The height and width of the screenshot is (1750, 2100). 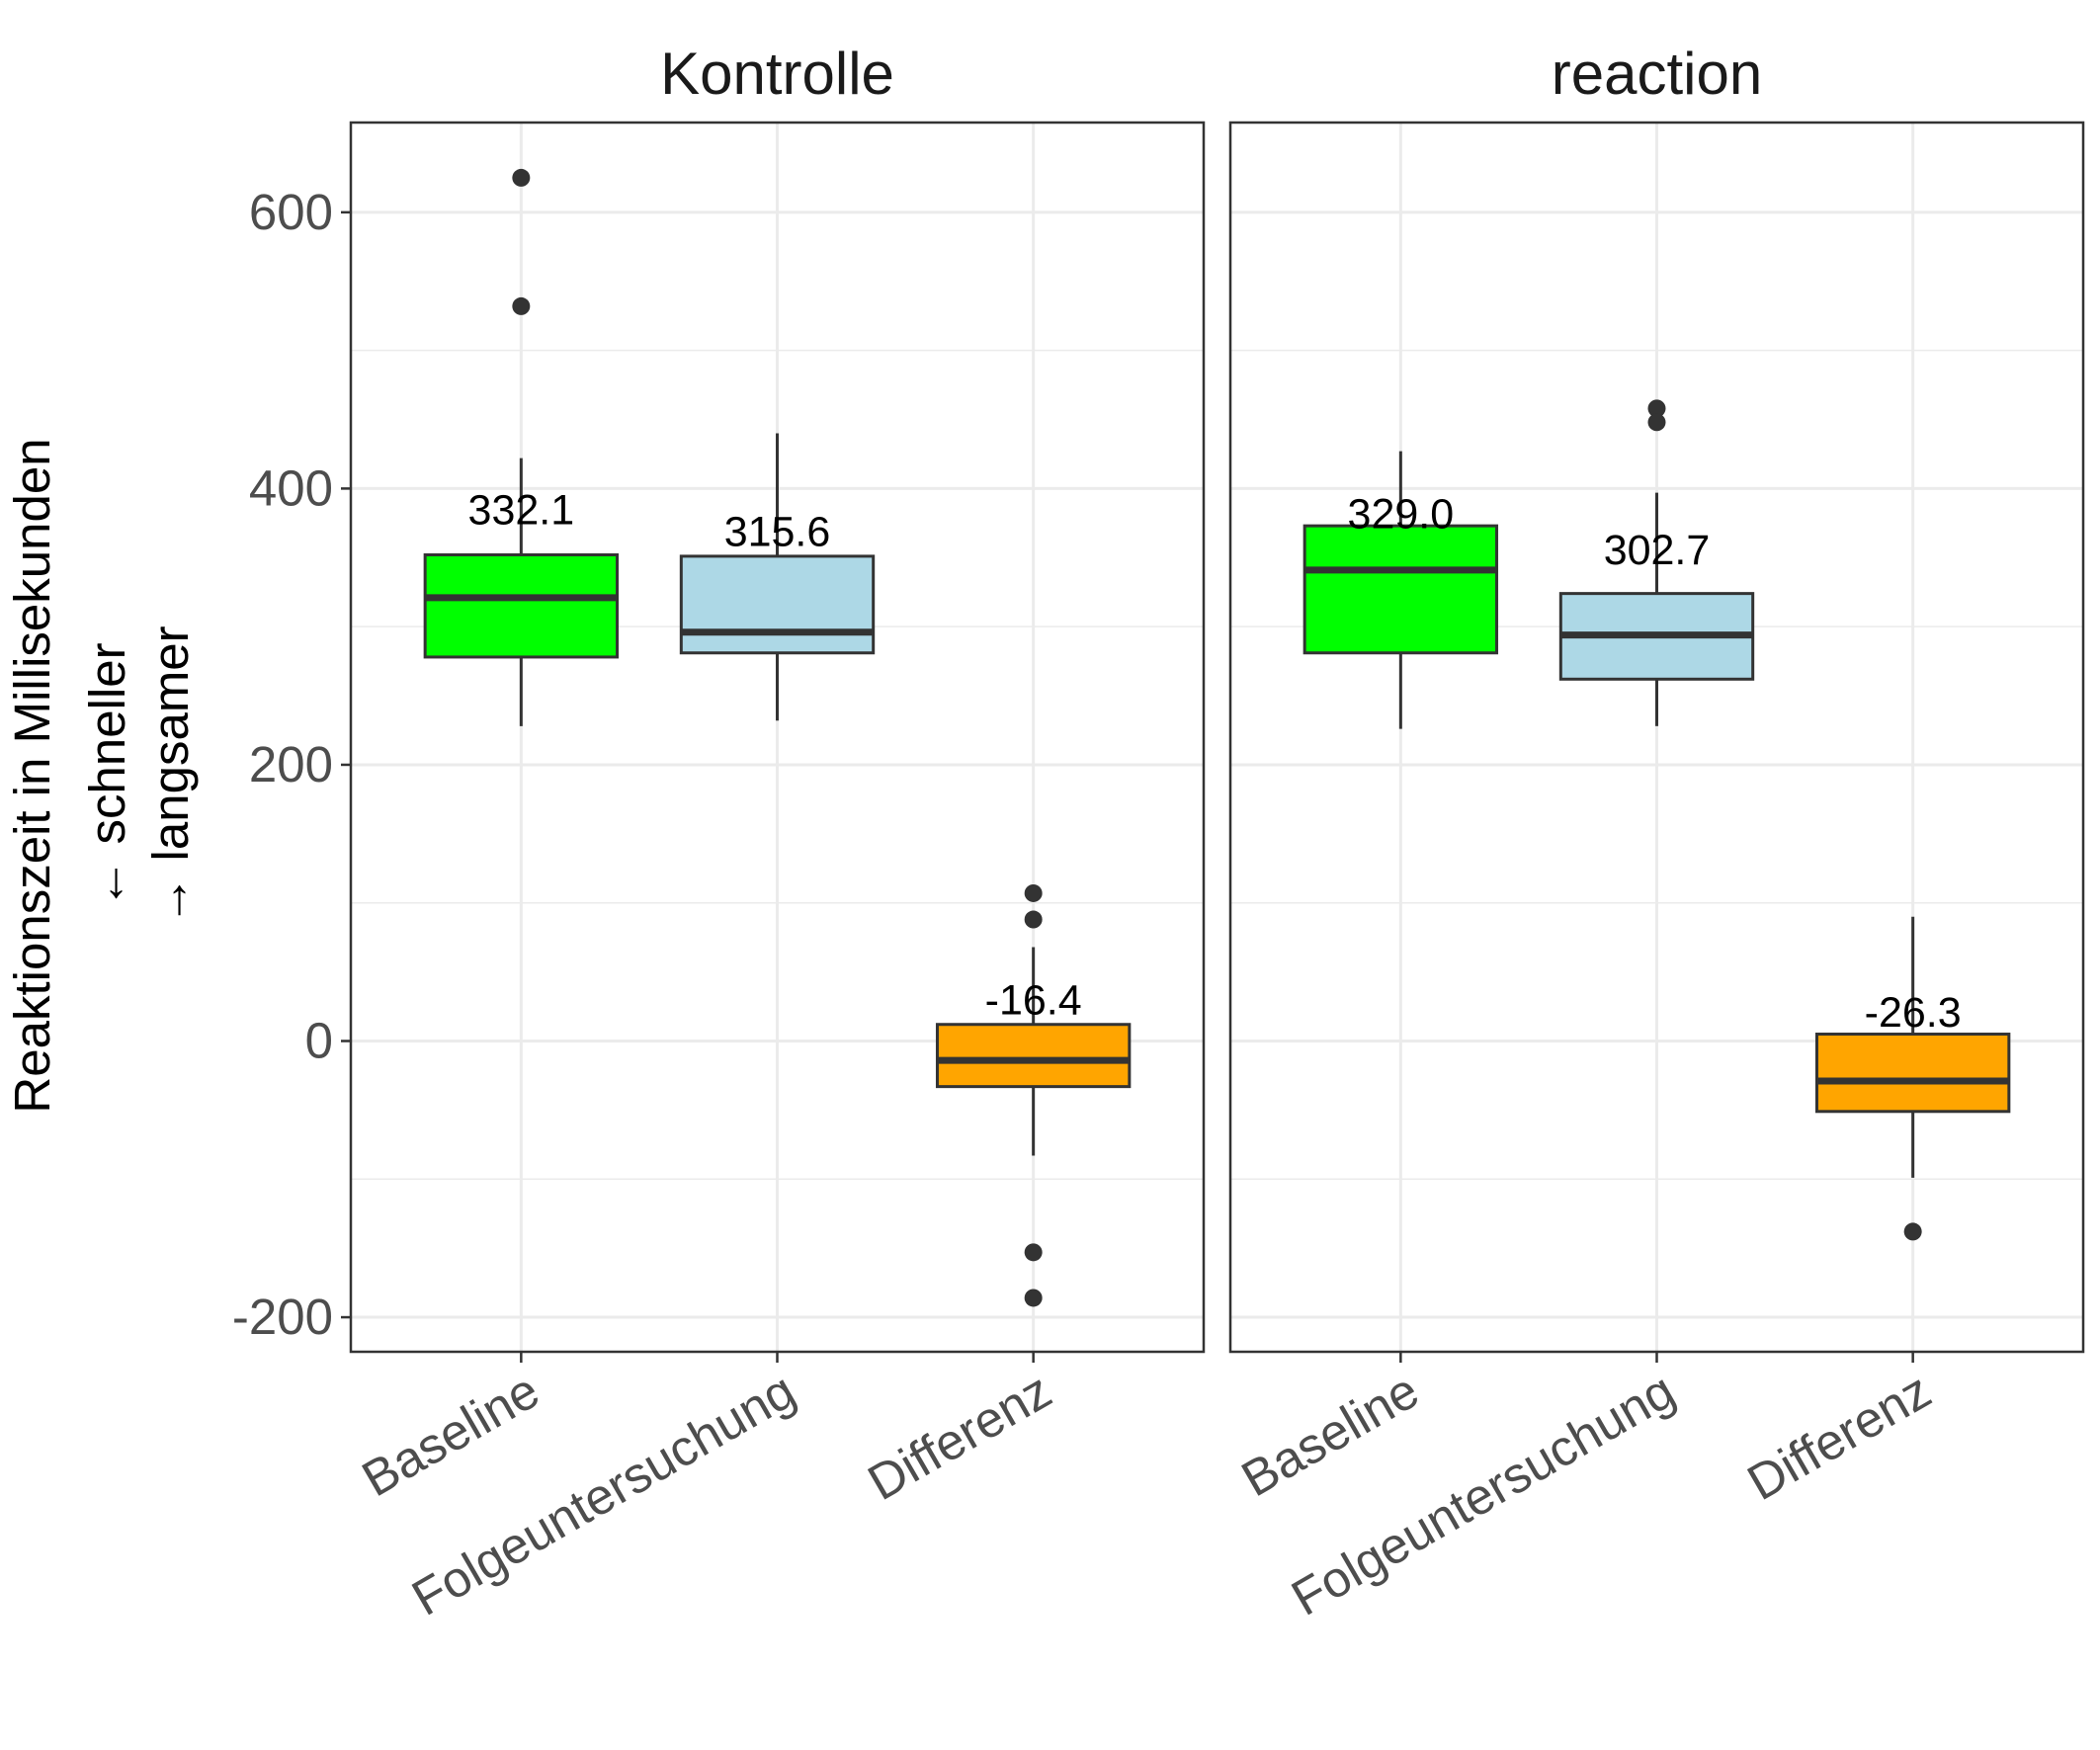 What do you see at coordinates (291, 487) in the screenshot?
I see `y-tick-label: 400` at bounding box center [291, 487].